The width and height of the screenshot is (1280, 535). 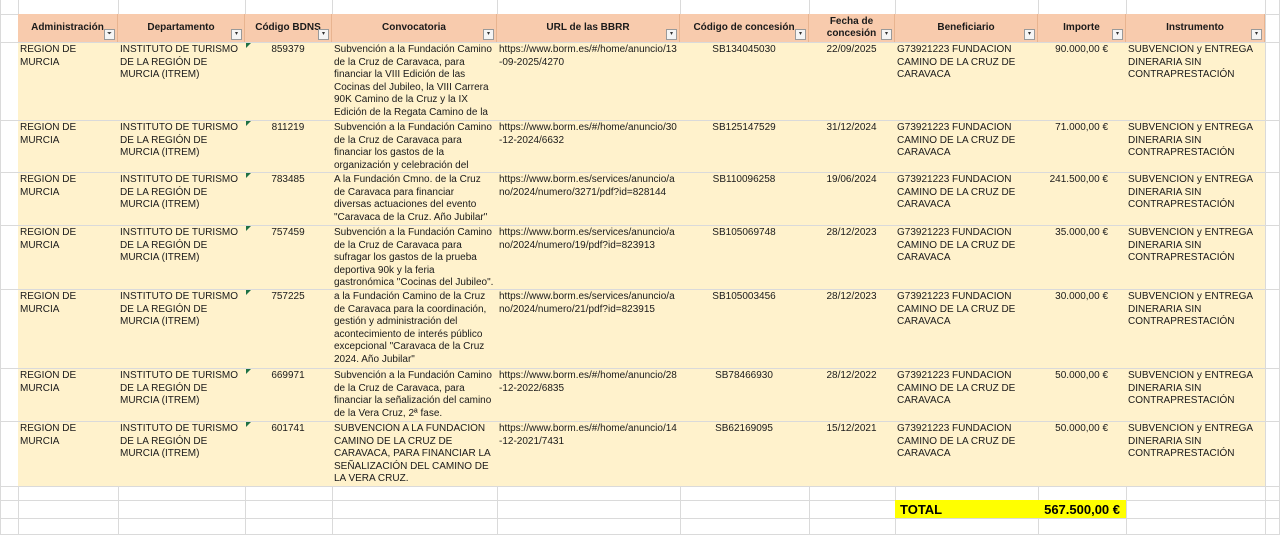 What do you see at coordinates (1082, 28) in the screenshot?
I see `header-importe: Importe ▾` at bounding box center [1082, 28].